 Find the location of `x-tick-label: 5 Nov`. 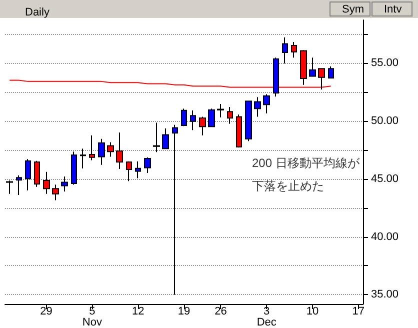

x-tick-label: 5 Nov is located at coordinates (92, 317).